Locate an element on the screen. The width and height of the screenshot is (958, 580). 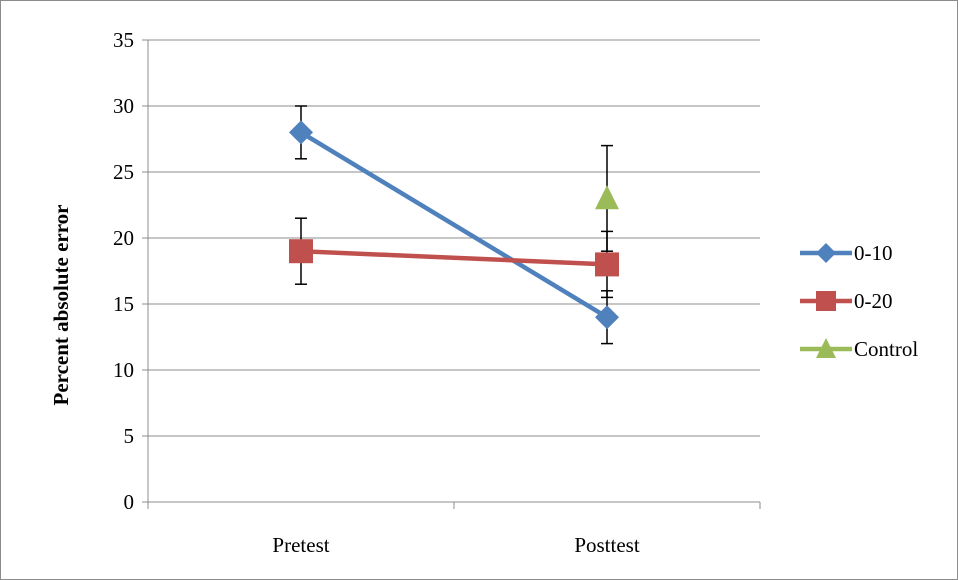
data-point-control is located at coordinates (607, 197).